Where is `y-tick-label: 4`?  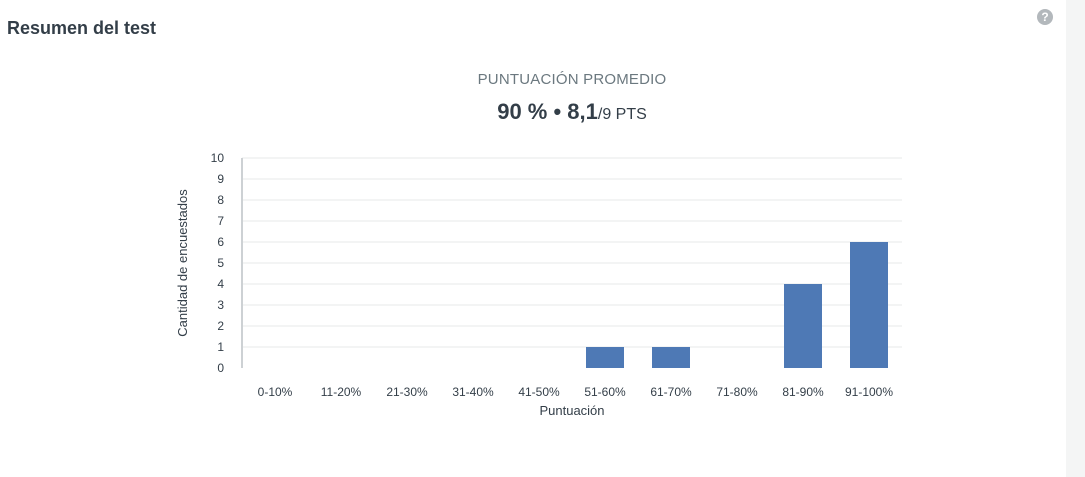
y-tick-label: 4 is located at coordinates (220, 284).